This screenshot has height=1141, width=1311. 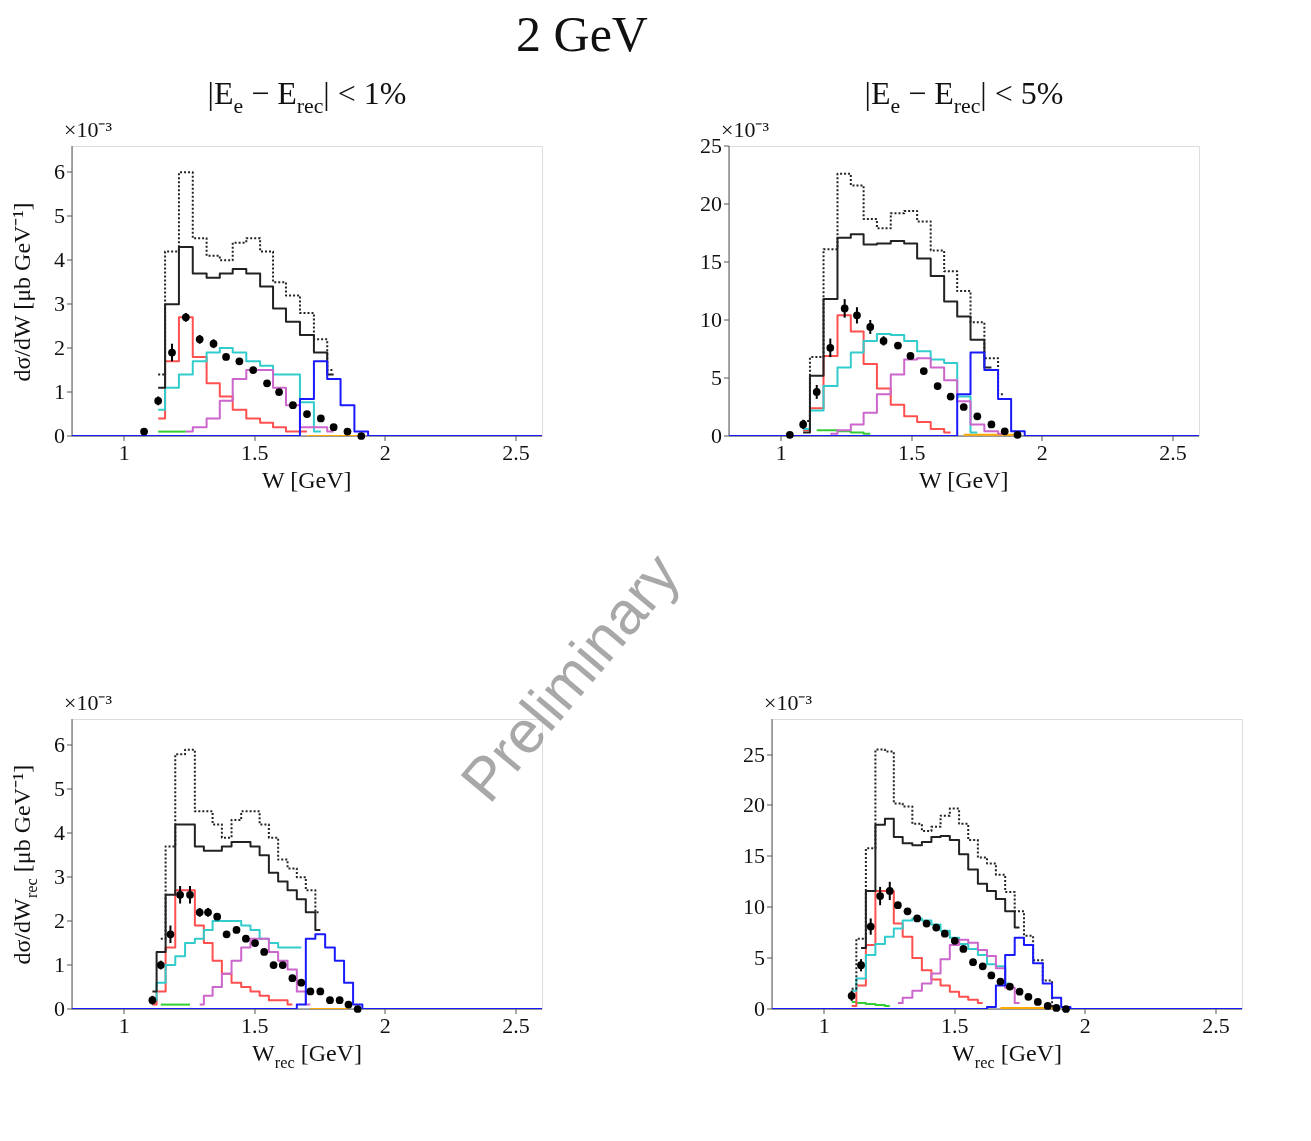 What do you see at coordinates (25, 864) in the screenshot?
I see `y-axis-title: dσ/dWrec [μb GeV⁻¹]` at bounding box center [25, 864].